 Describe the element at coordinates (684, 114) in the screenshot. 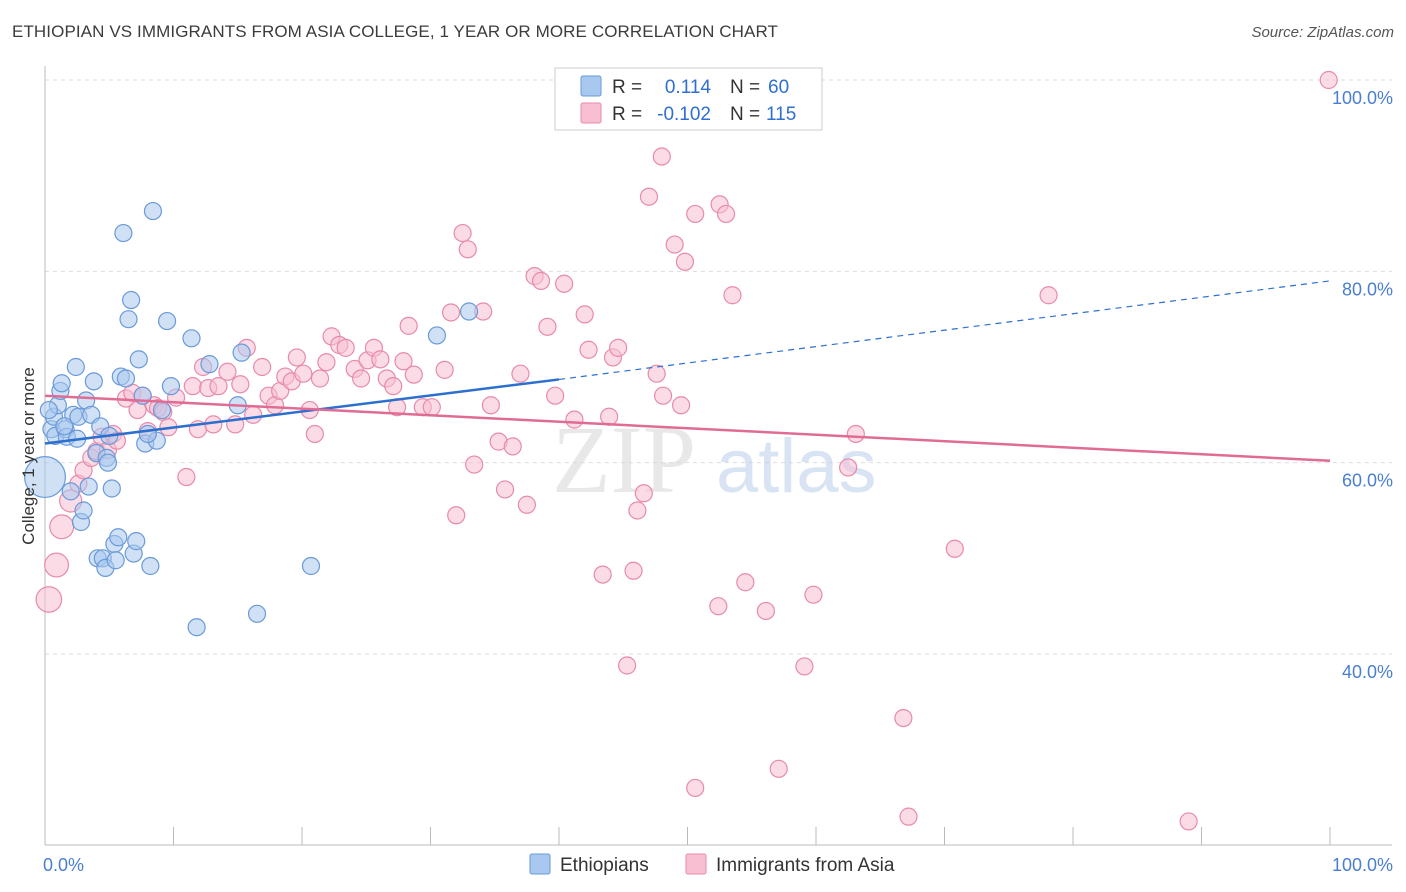

I see `legend-r-value-2: -0.102` at that location.